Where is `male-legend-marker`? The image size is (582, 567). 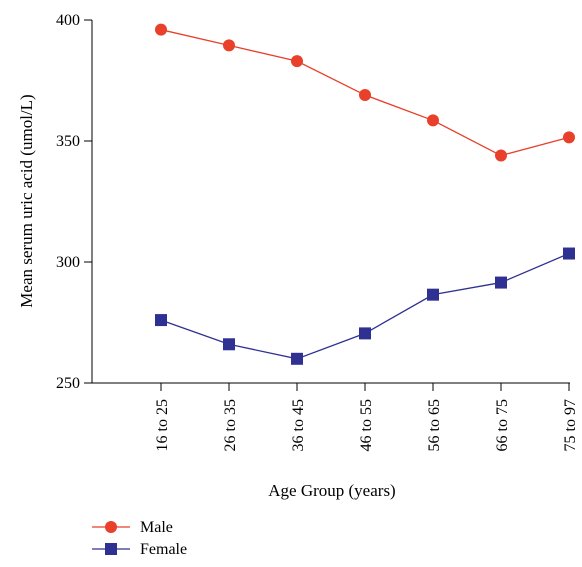
male-legend-marker is located at coordinates (111, 527).